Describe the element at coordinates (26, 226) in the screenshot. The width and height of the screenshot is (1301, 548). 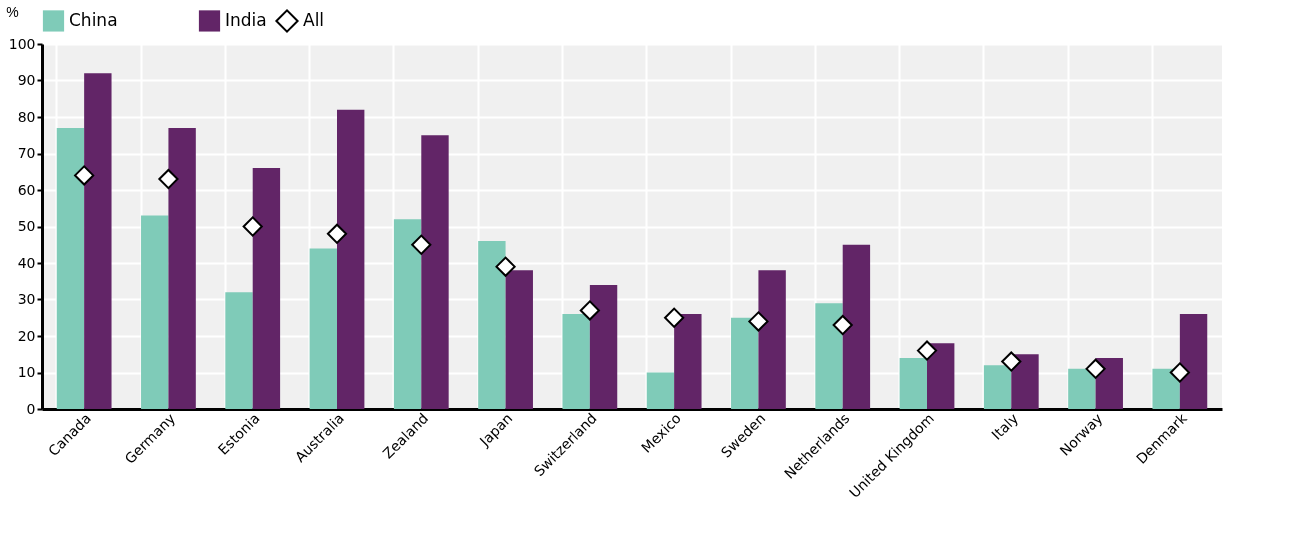
I see `y-tick-label: 50` at that location.